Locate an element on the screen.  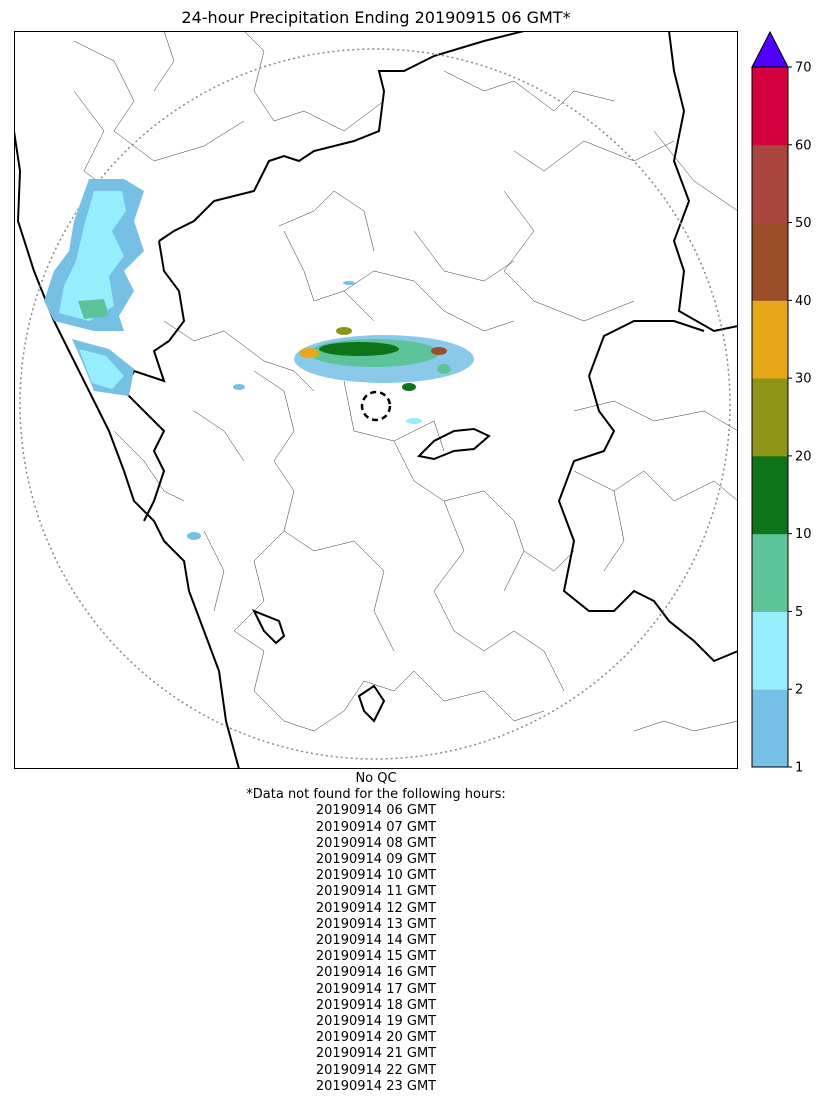
colorbar-tick-label: 60 is located at coordinates (803, 145).